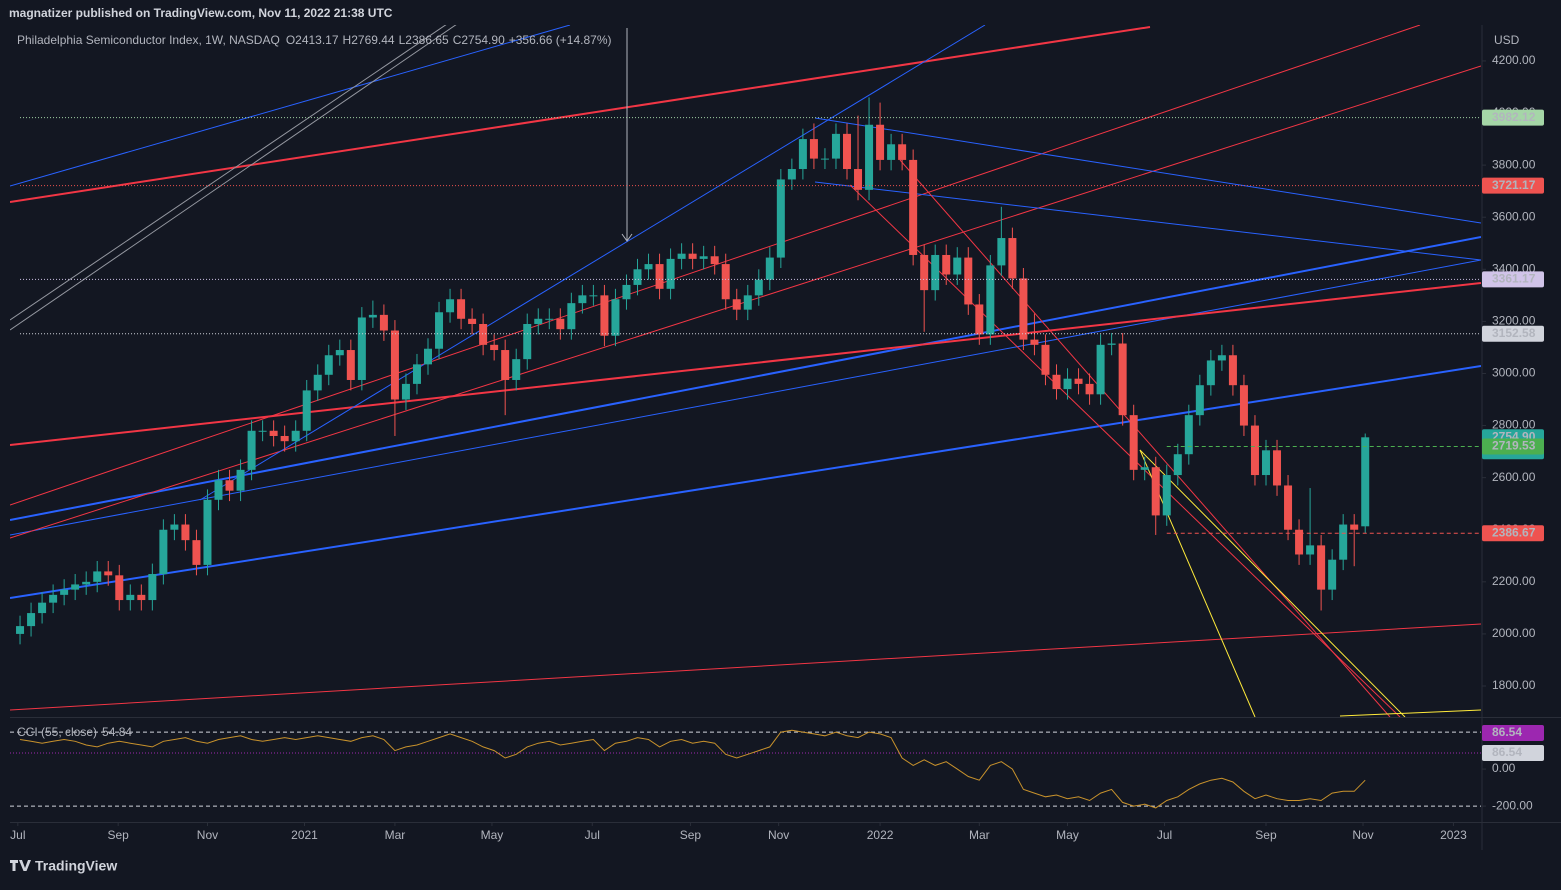 The image size is (1561, 890). I want to click on y-tick-label: 3200.00, so click(1514, 321).